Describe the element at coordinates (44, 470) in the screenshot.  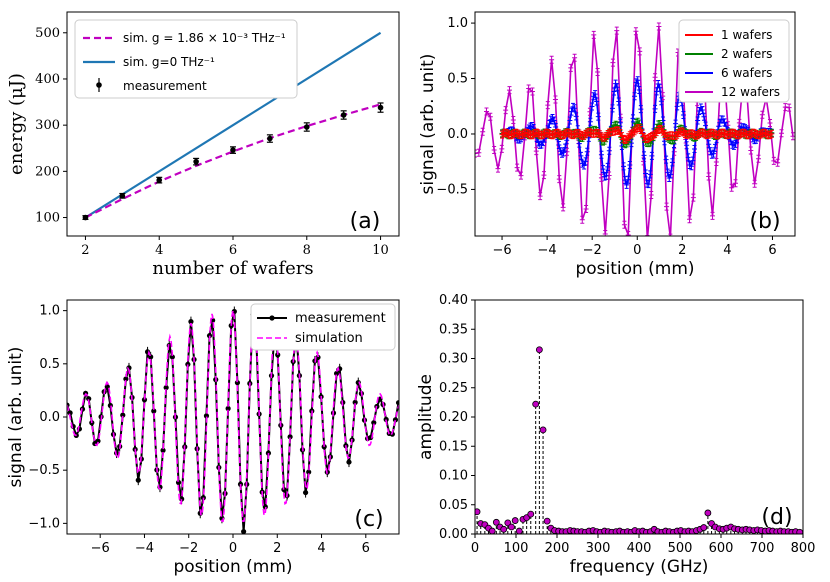
I see `y-tick-label: −0.5` at that location.